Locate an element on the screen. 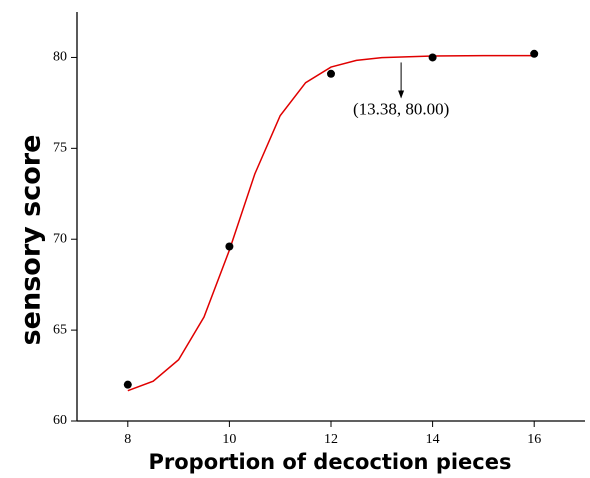  x-axis-label: Proportion of decoction pieces is located at coordinates (330, 462).